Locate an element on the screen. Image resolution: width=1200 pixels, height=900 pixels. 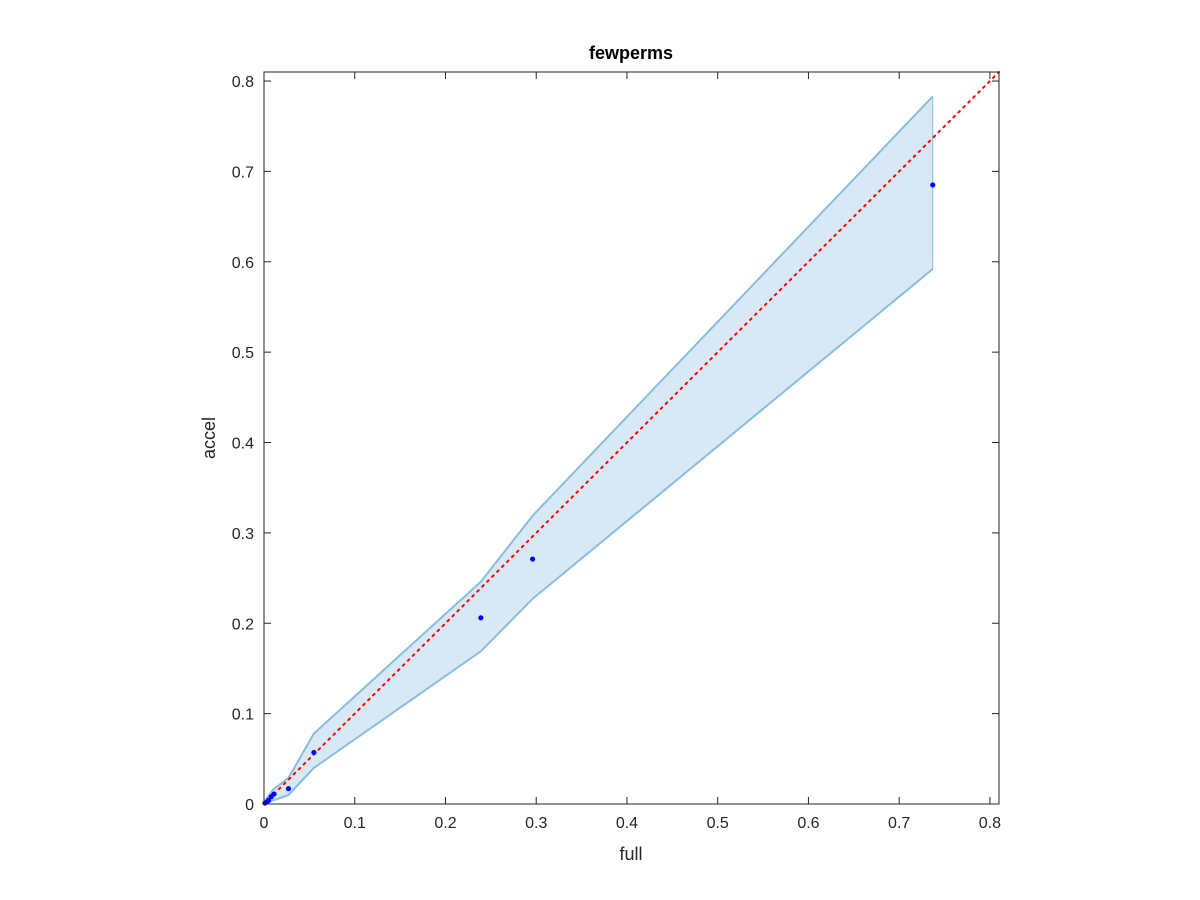
x-tick-label: 0.8 is located at coordinates (990, 823).